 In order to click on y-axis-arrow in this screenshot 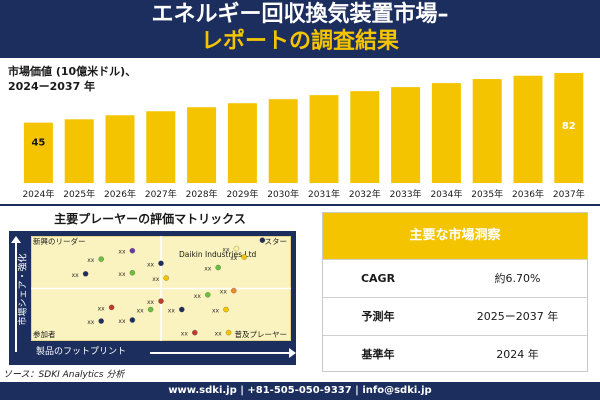, I will do `click(16, 294)`.